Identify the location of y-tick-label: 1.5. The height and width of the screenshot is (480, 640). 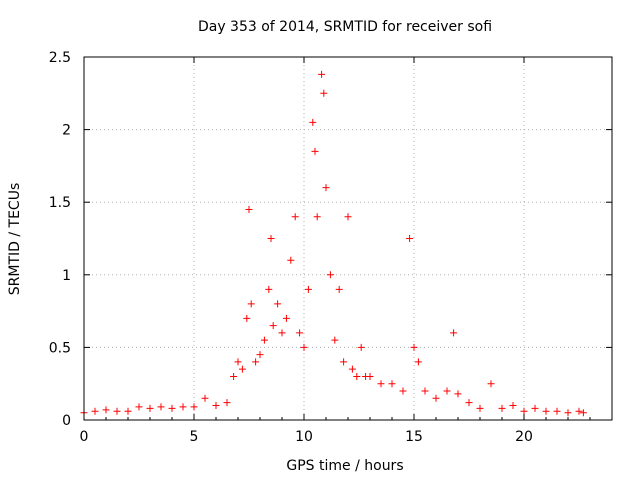
(60, 203).